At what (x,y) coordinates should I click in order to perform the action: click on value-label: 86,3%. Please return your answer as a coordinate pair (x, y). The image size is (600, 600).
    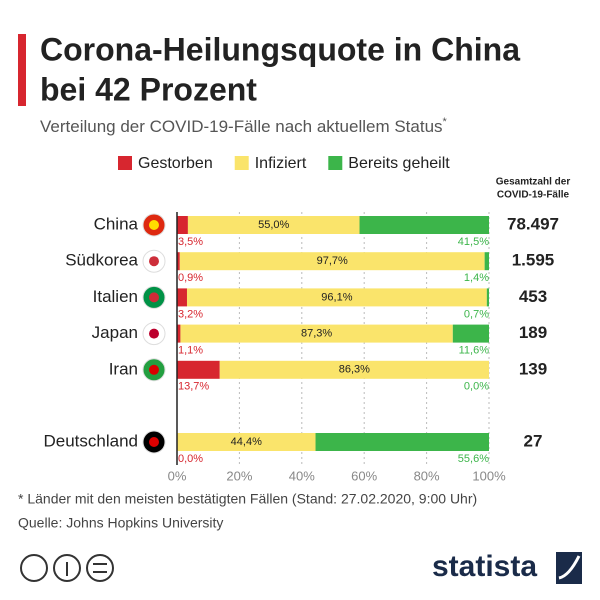
    Looking at the image, I should click on (354, 370).